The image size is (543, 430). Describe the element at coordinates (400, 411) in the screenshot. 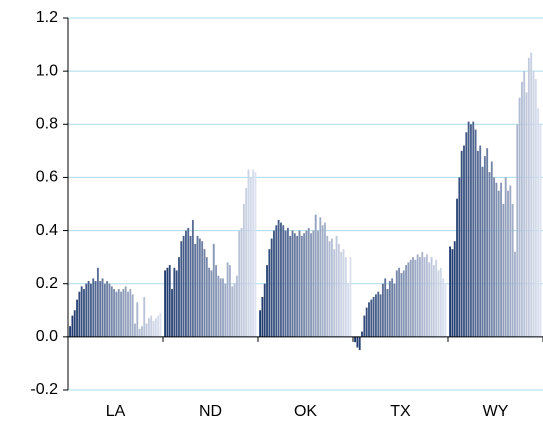

I see `x-tick-label: TX` at that location.